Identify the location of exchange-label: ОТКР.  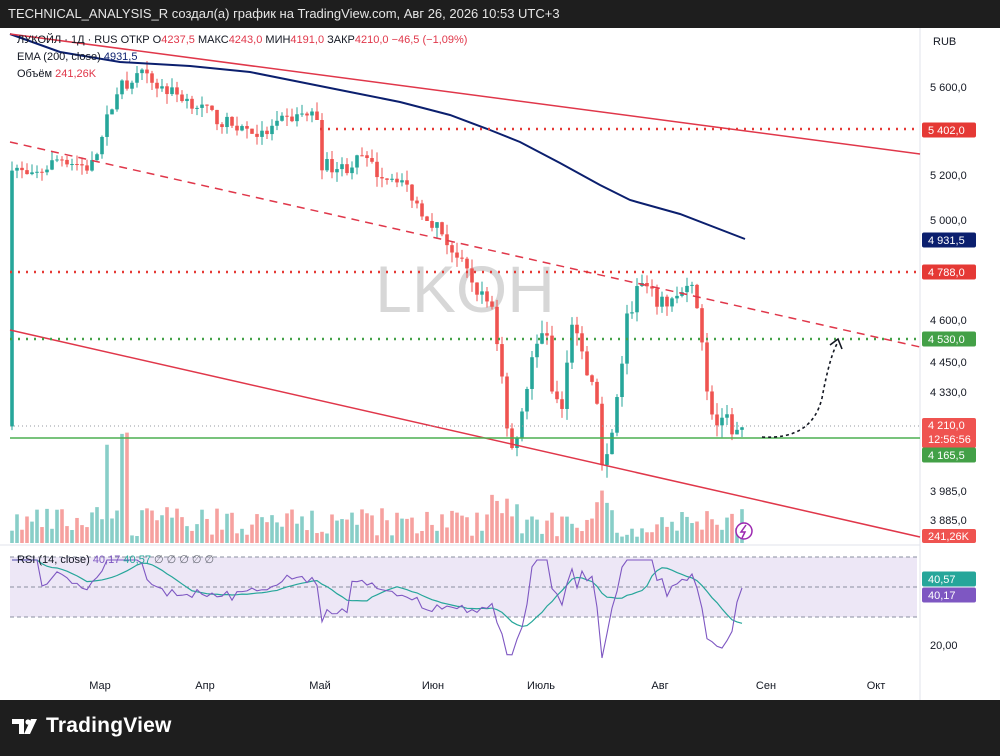
(135, 40).